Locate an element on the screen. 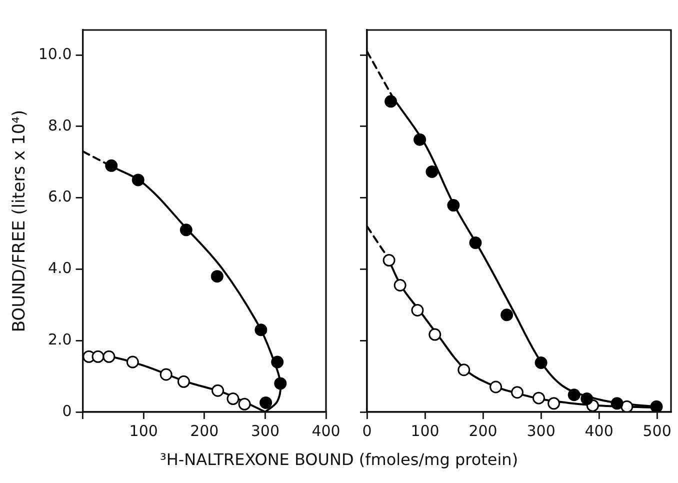 The width and height of the screenshot is (678, 483). y-tick-label: 2.0 is located at coordinates (60, 339).